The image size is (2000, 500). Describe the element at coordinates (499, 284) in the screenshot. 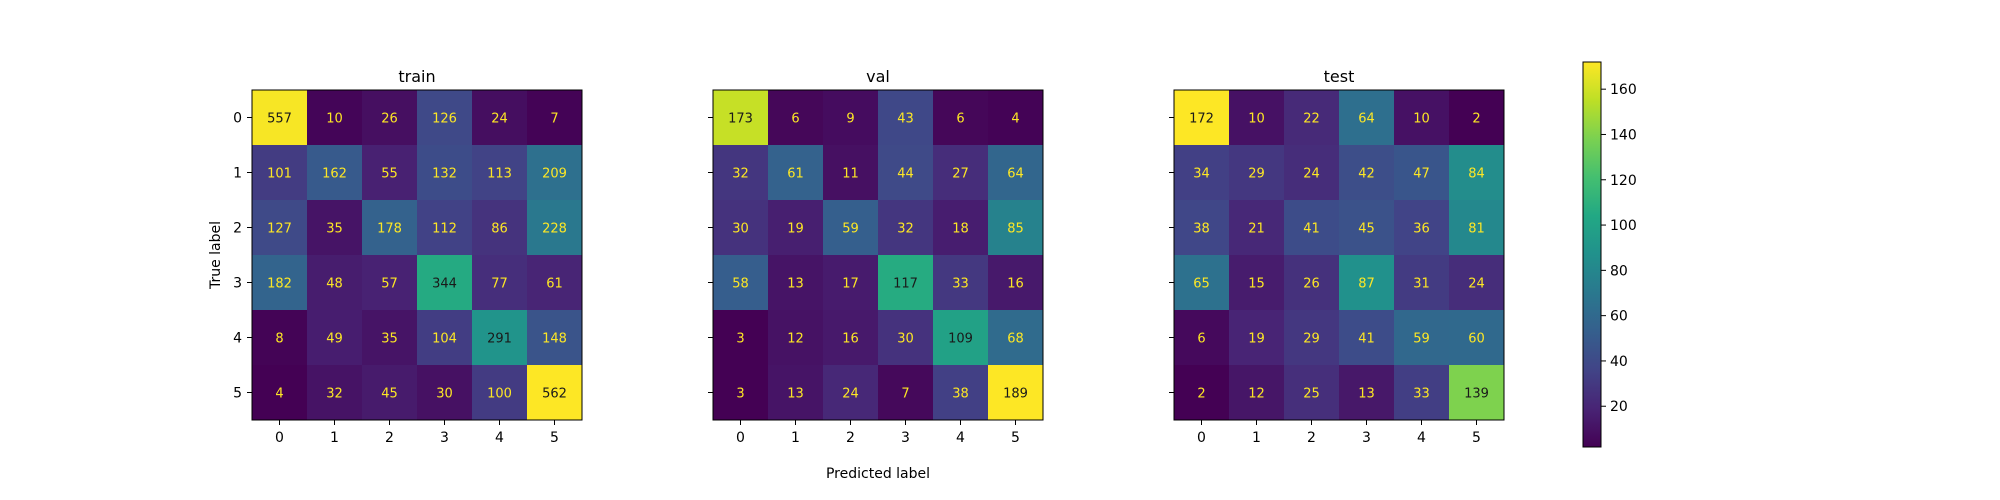

I see `cell-value-label: 77` at that location.